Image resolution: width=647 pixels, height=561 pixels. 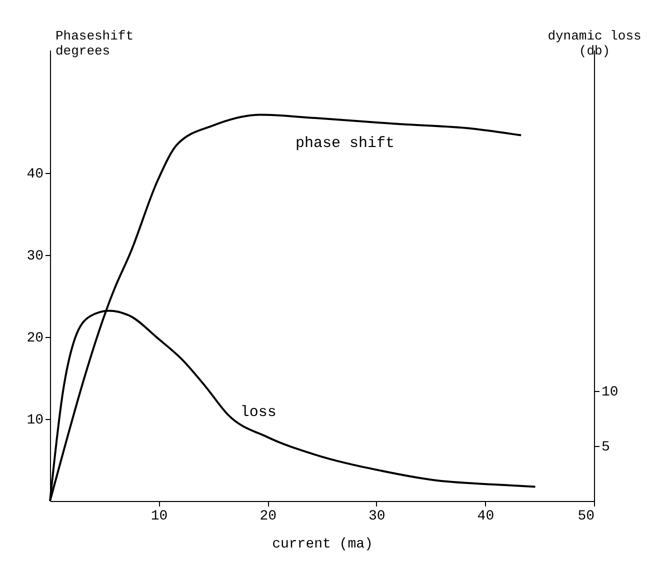 I want to click on x-tick-label: 10, so click(x=159, y=516).